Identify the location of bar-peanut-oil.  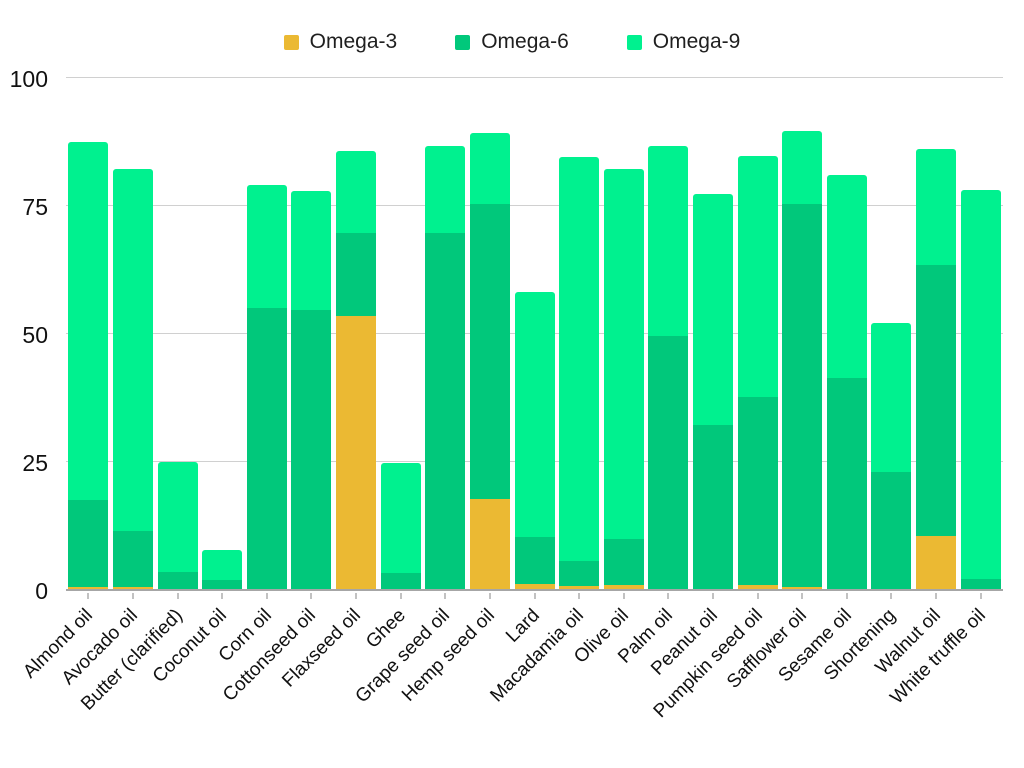
(712, 391).